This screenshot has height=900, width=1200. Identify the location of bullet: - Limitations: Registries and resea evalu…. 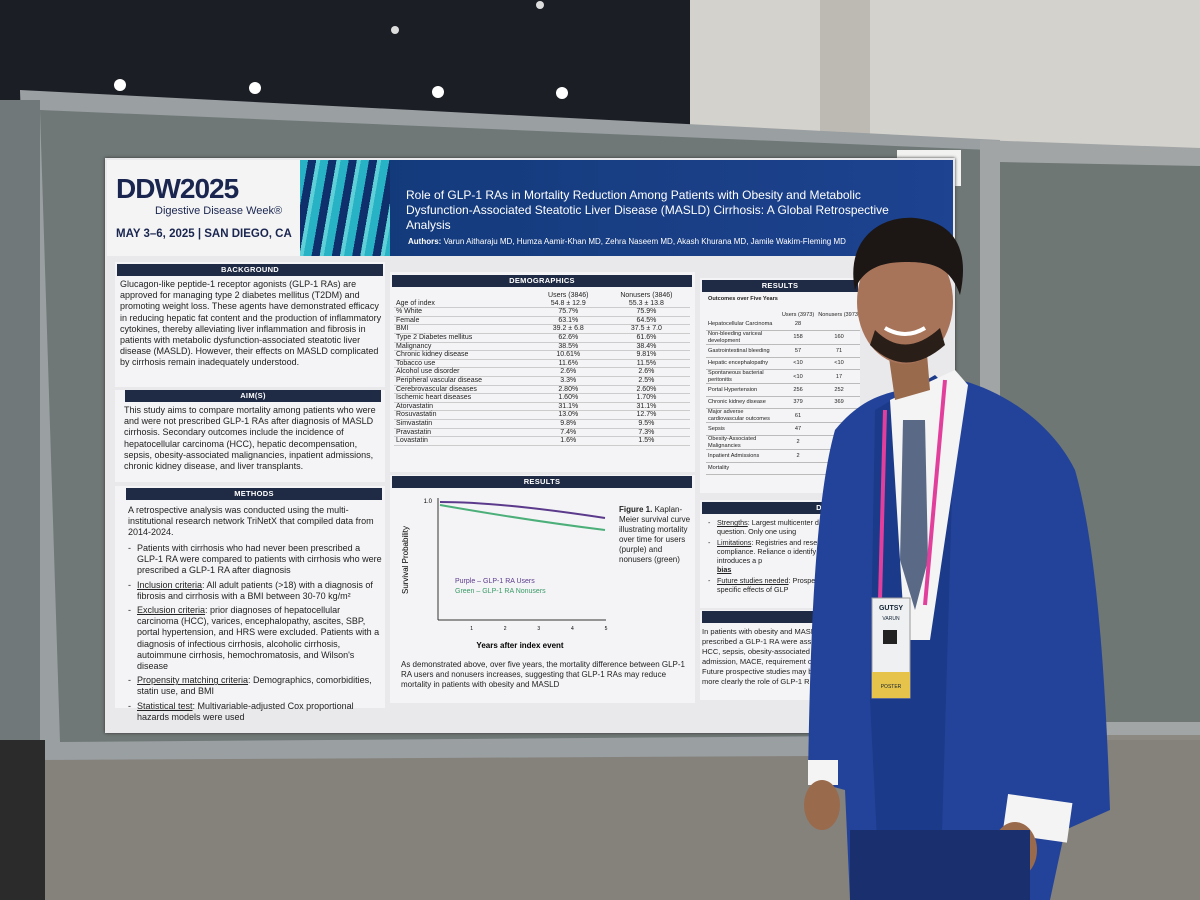
(783, 556).